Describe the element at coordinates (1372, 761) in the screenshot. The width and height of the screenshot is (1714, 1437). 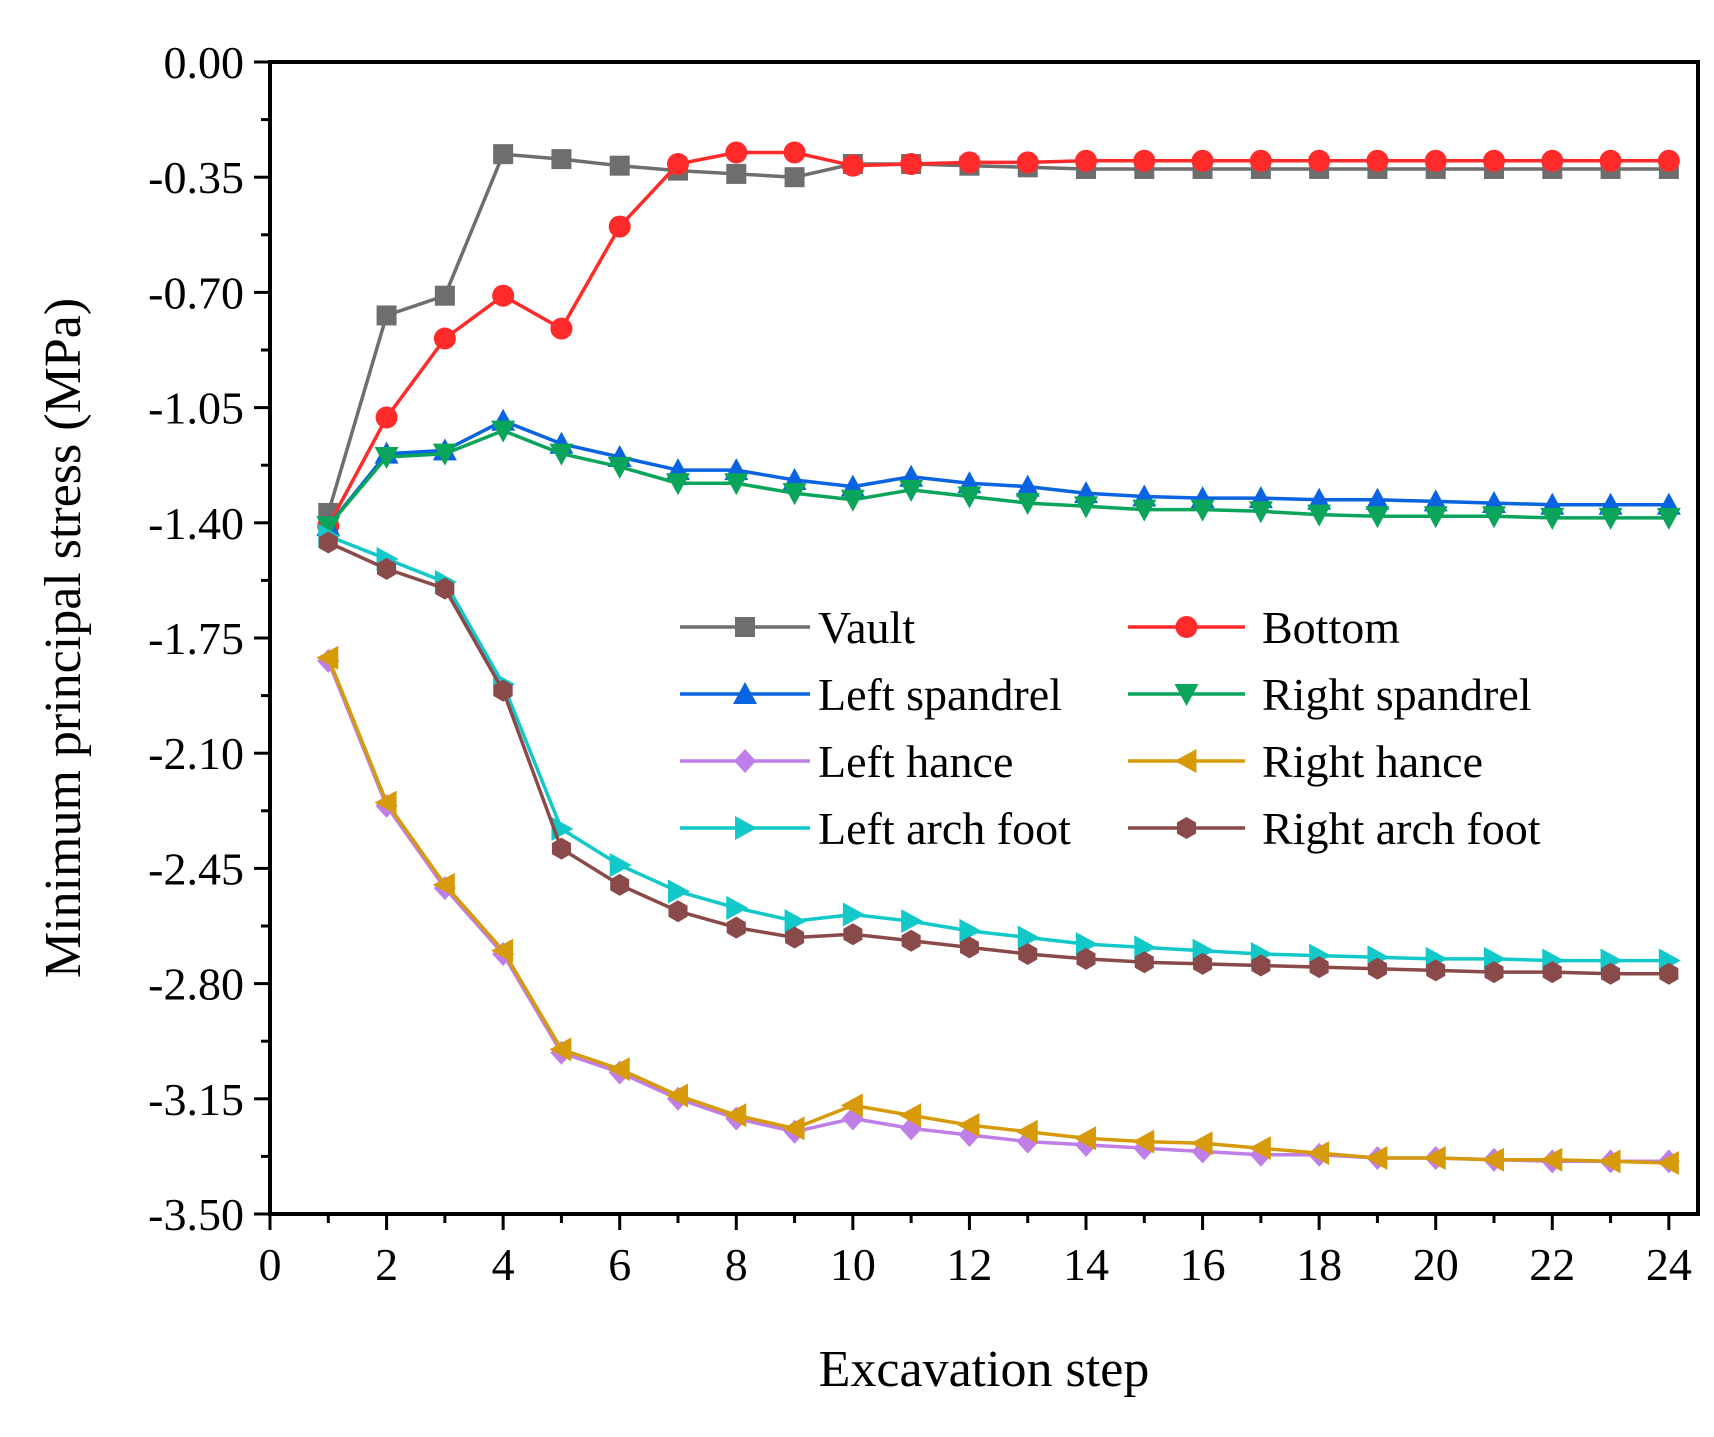
I see `legend-label: Right hance` at that location.